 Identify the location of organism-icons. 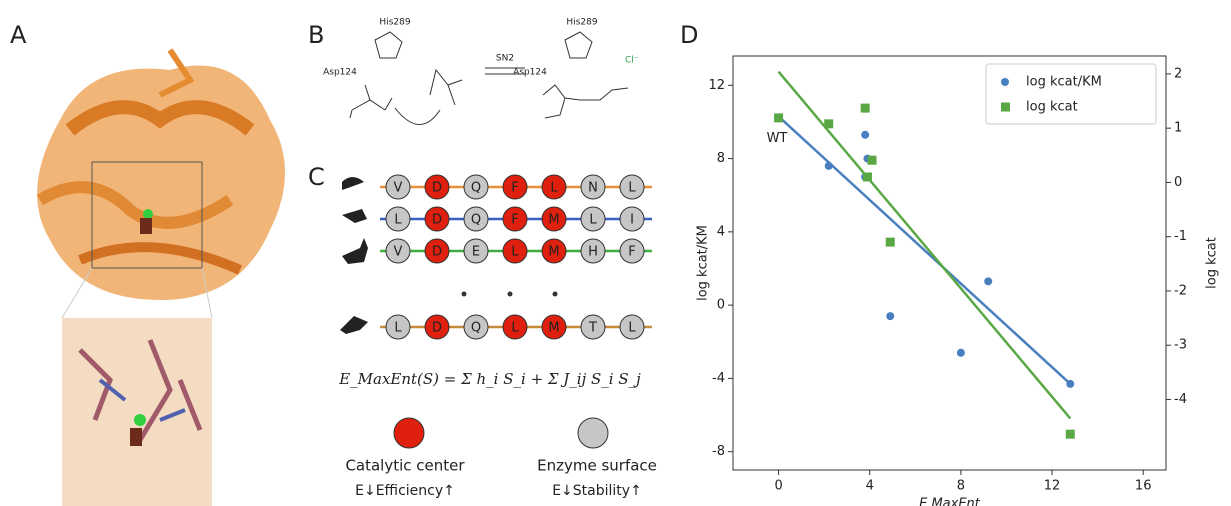
(354, 255).